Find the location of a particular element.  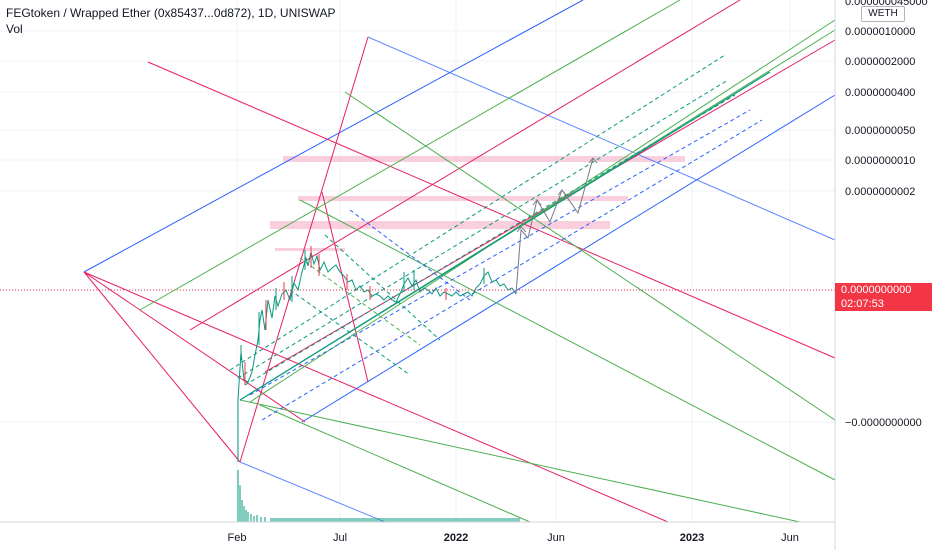

candles is located at coordinates (362, 315).